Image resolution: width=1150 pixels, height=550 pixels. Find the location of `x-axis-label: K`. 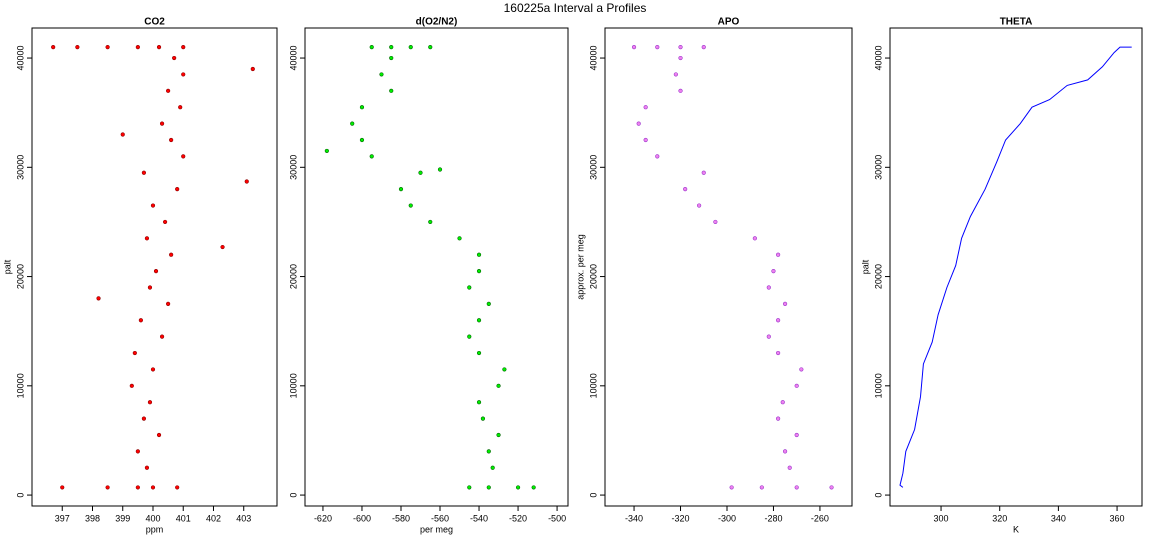

x-axis-label: K is located at coordinates (1016, 529).